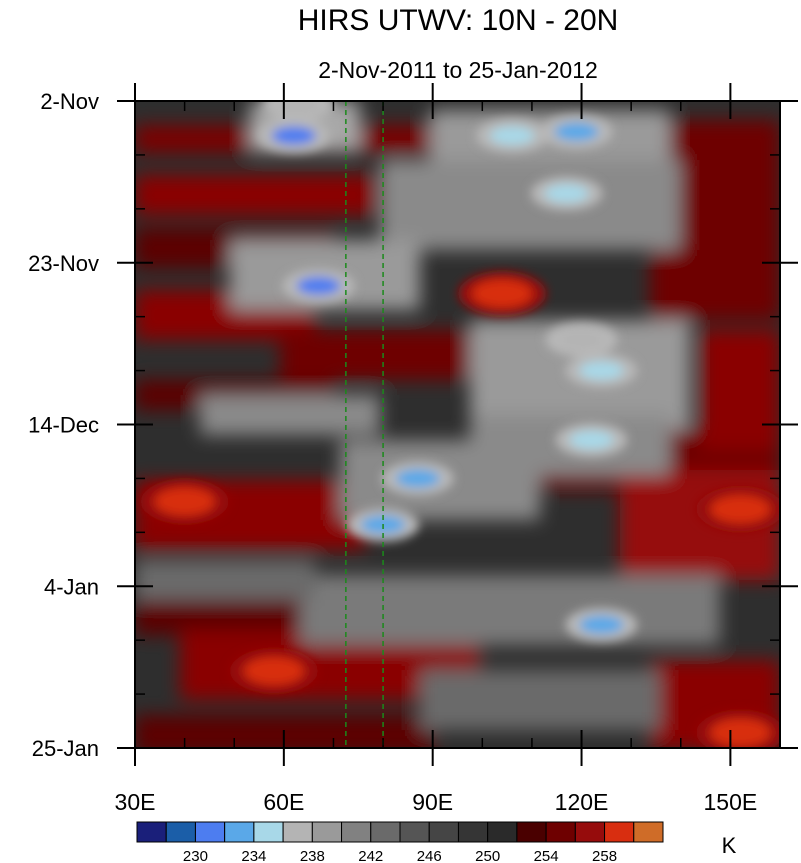 The width and height of the screenshot is (801, 863). I want to click on colorbar: 230 234 238 242 246 250 254 258, so click(400, 842).